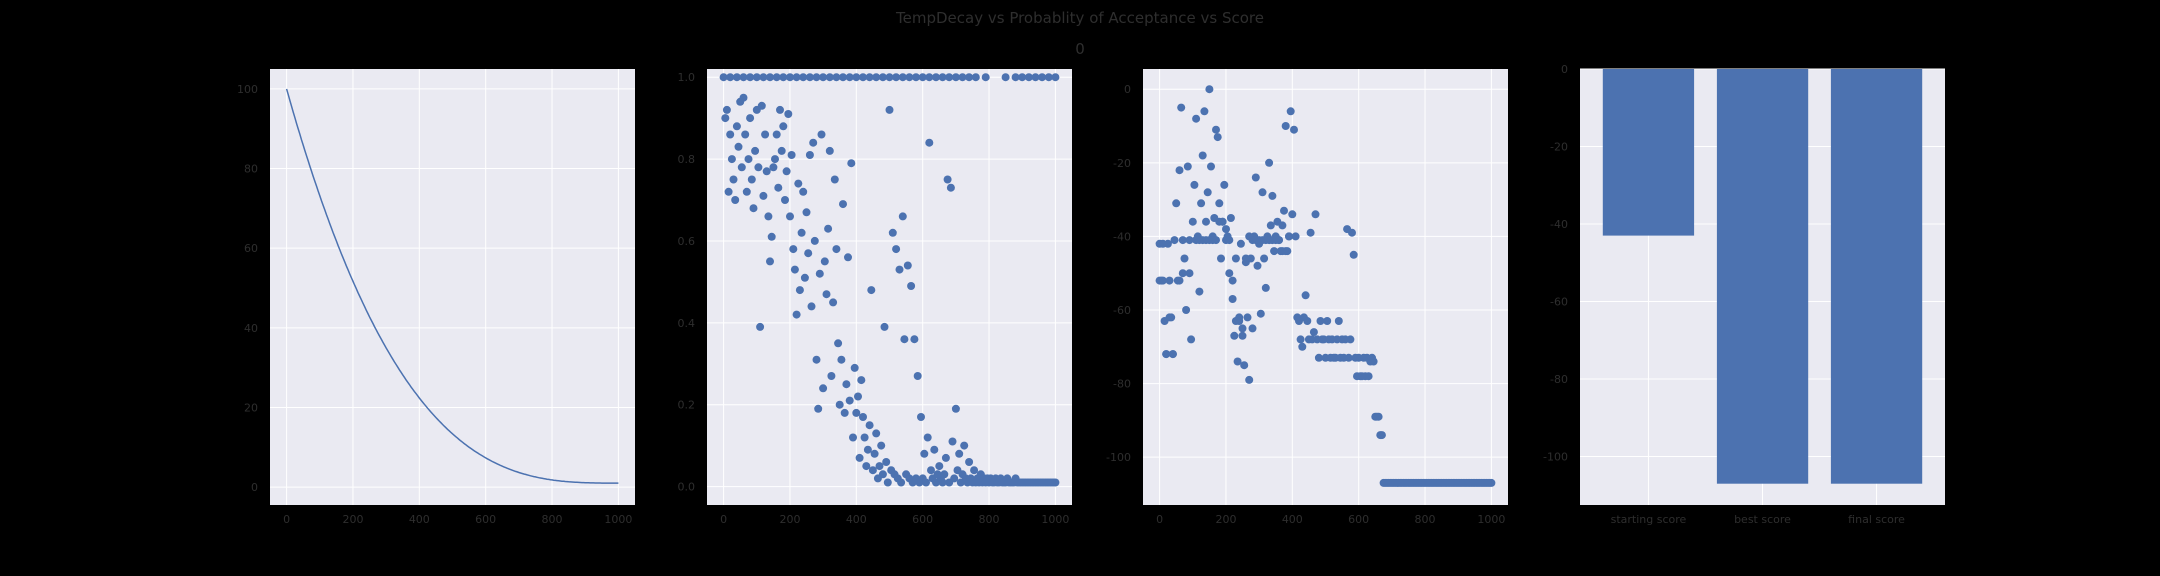  What do you see at coordinates (1559, 379) in the screenshot?
I see `y-tick-label: -80` at bounding box center [1559, 379].